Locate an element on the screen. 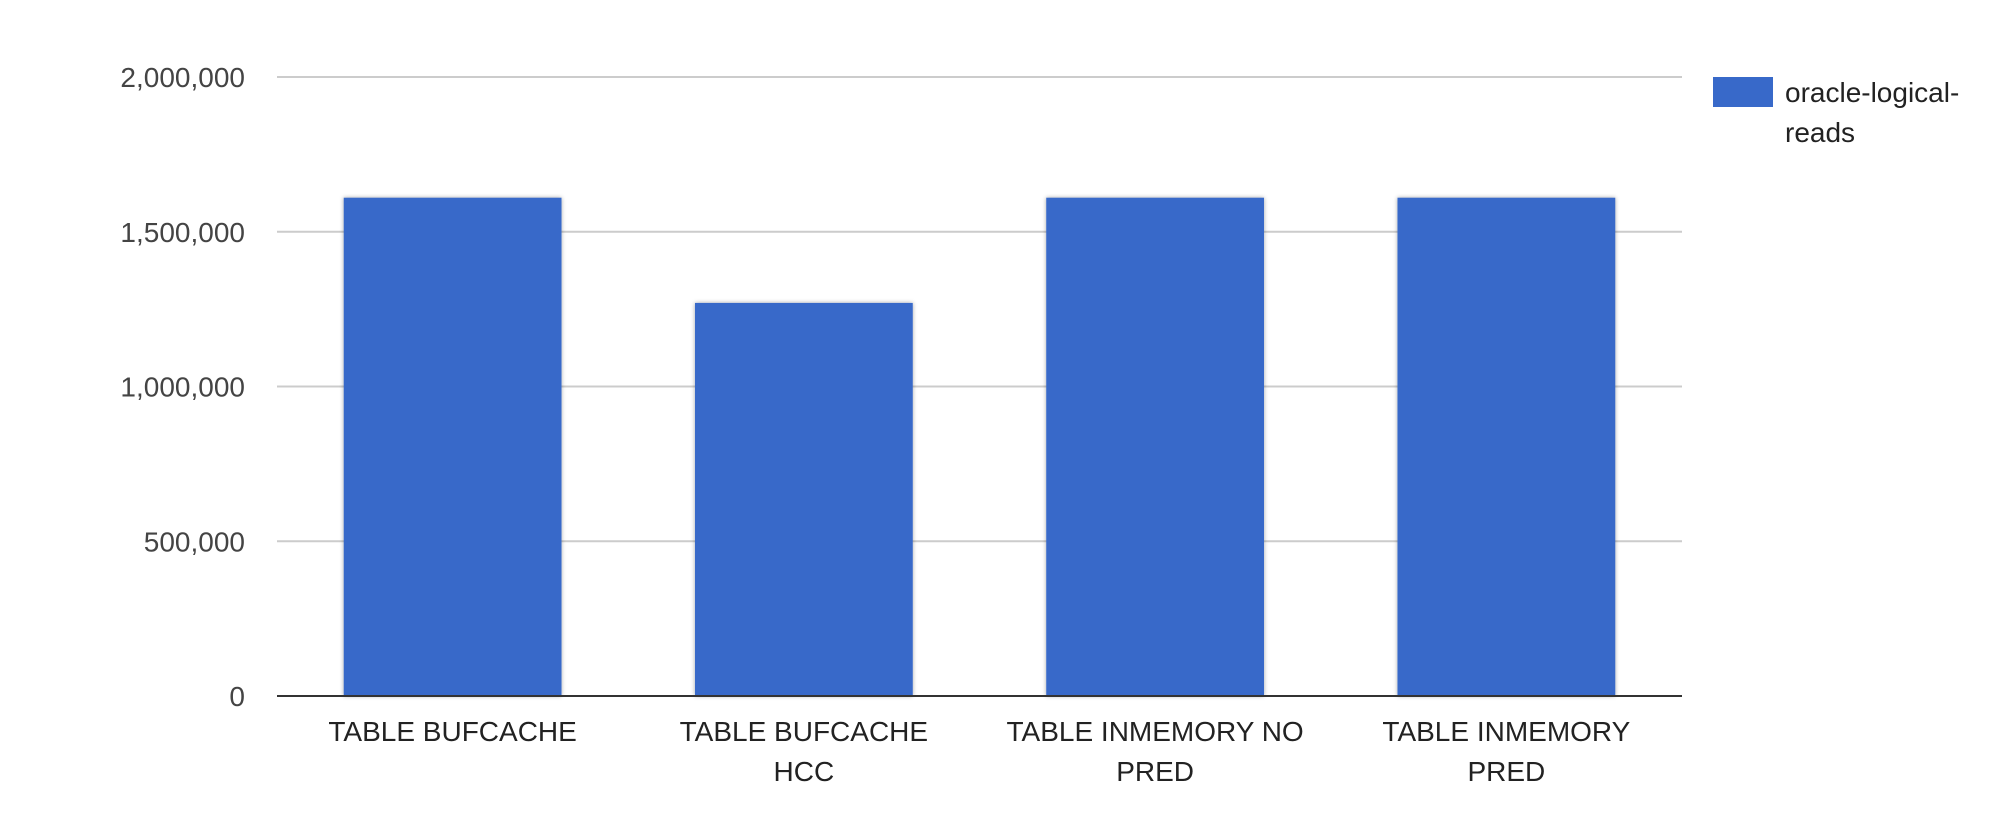 The image size is (2000, 830). x-category-label: HCC is located at coordinates (804, 771).